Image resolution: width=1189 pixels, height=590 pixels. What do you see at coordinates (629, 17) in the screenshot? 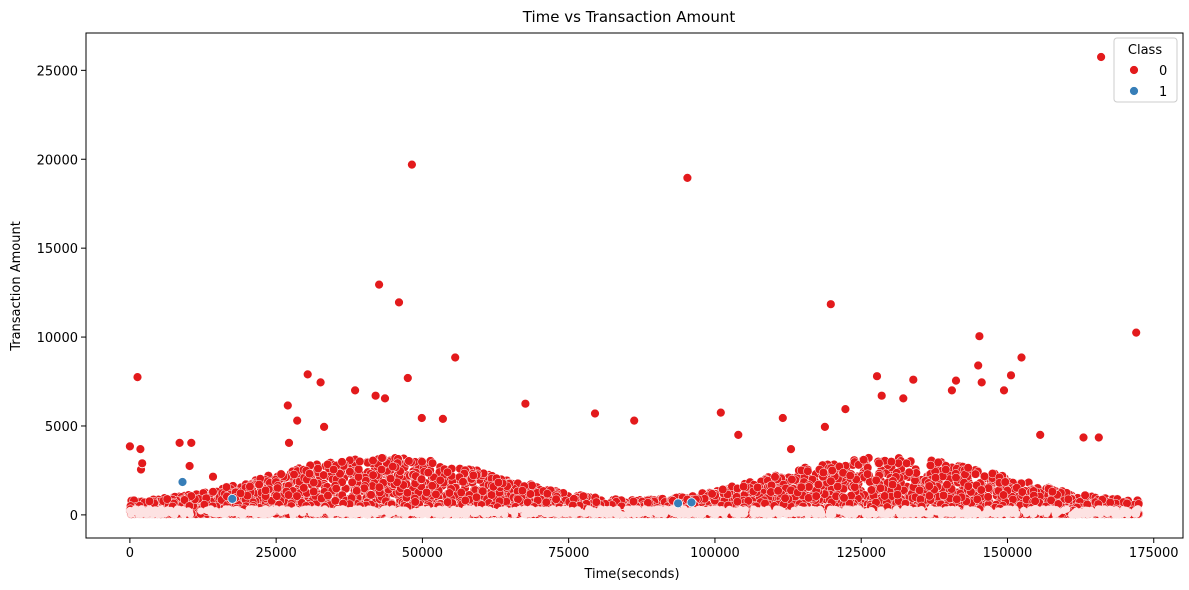
I see `chart-title: Time vs Transaction Amount` at bounding box center [629, 17].